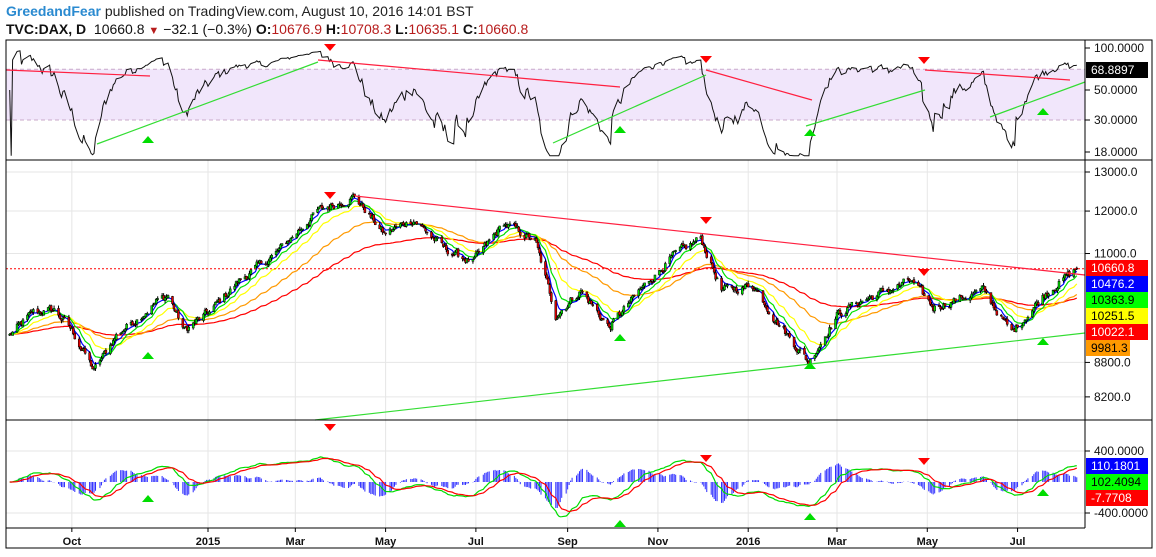 This screenshot has width=1156, height=557. I want to click on down-arrow-icon: ▼, so click(154, 31).